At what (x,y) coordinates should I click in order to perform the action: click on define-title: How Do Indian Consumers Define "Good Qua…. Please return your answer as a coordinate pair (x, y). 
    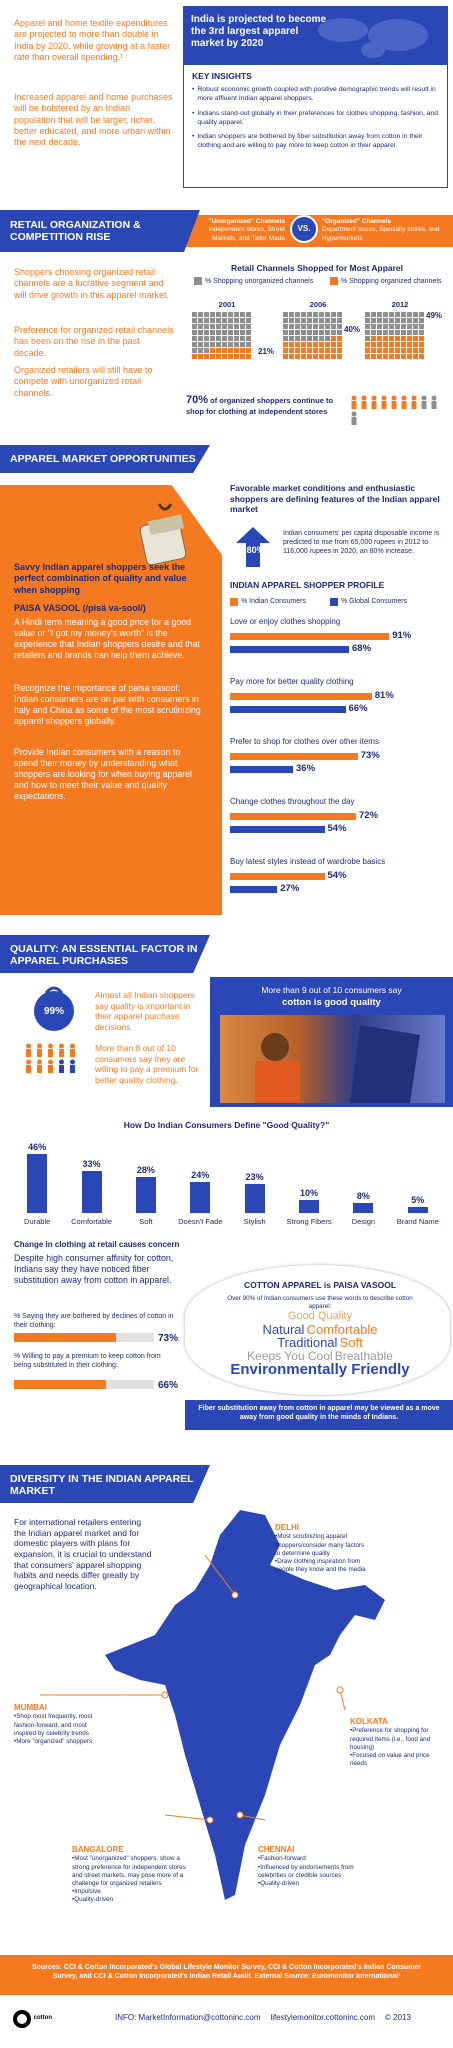
    Looking at the image, I should click on (226, 1125).